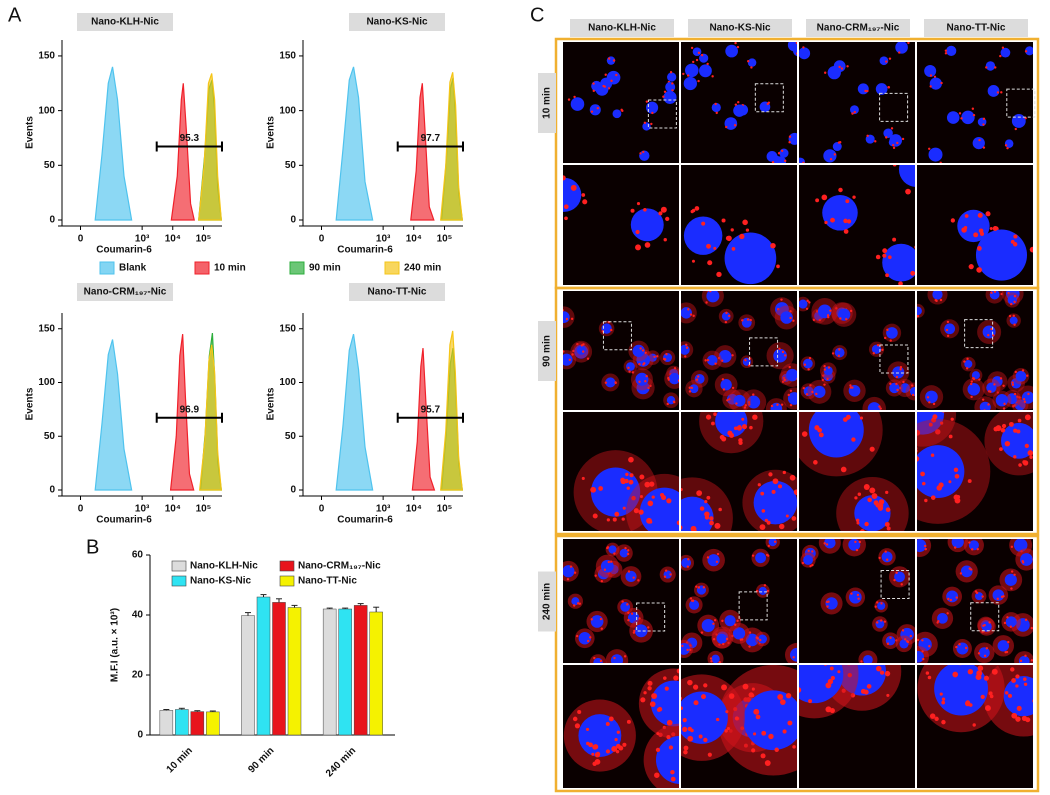 This screenshot has width=1050, height=795. What do you see at coordinates (190, 409) in the screenshot?
I see `gate-label: 96.9` at bounding box center [190, 409].